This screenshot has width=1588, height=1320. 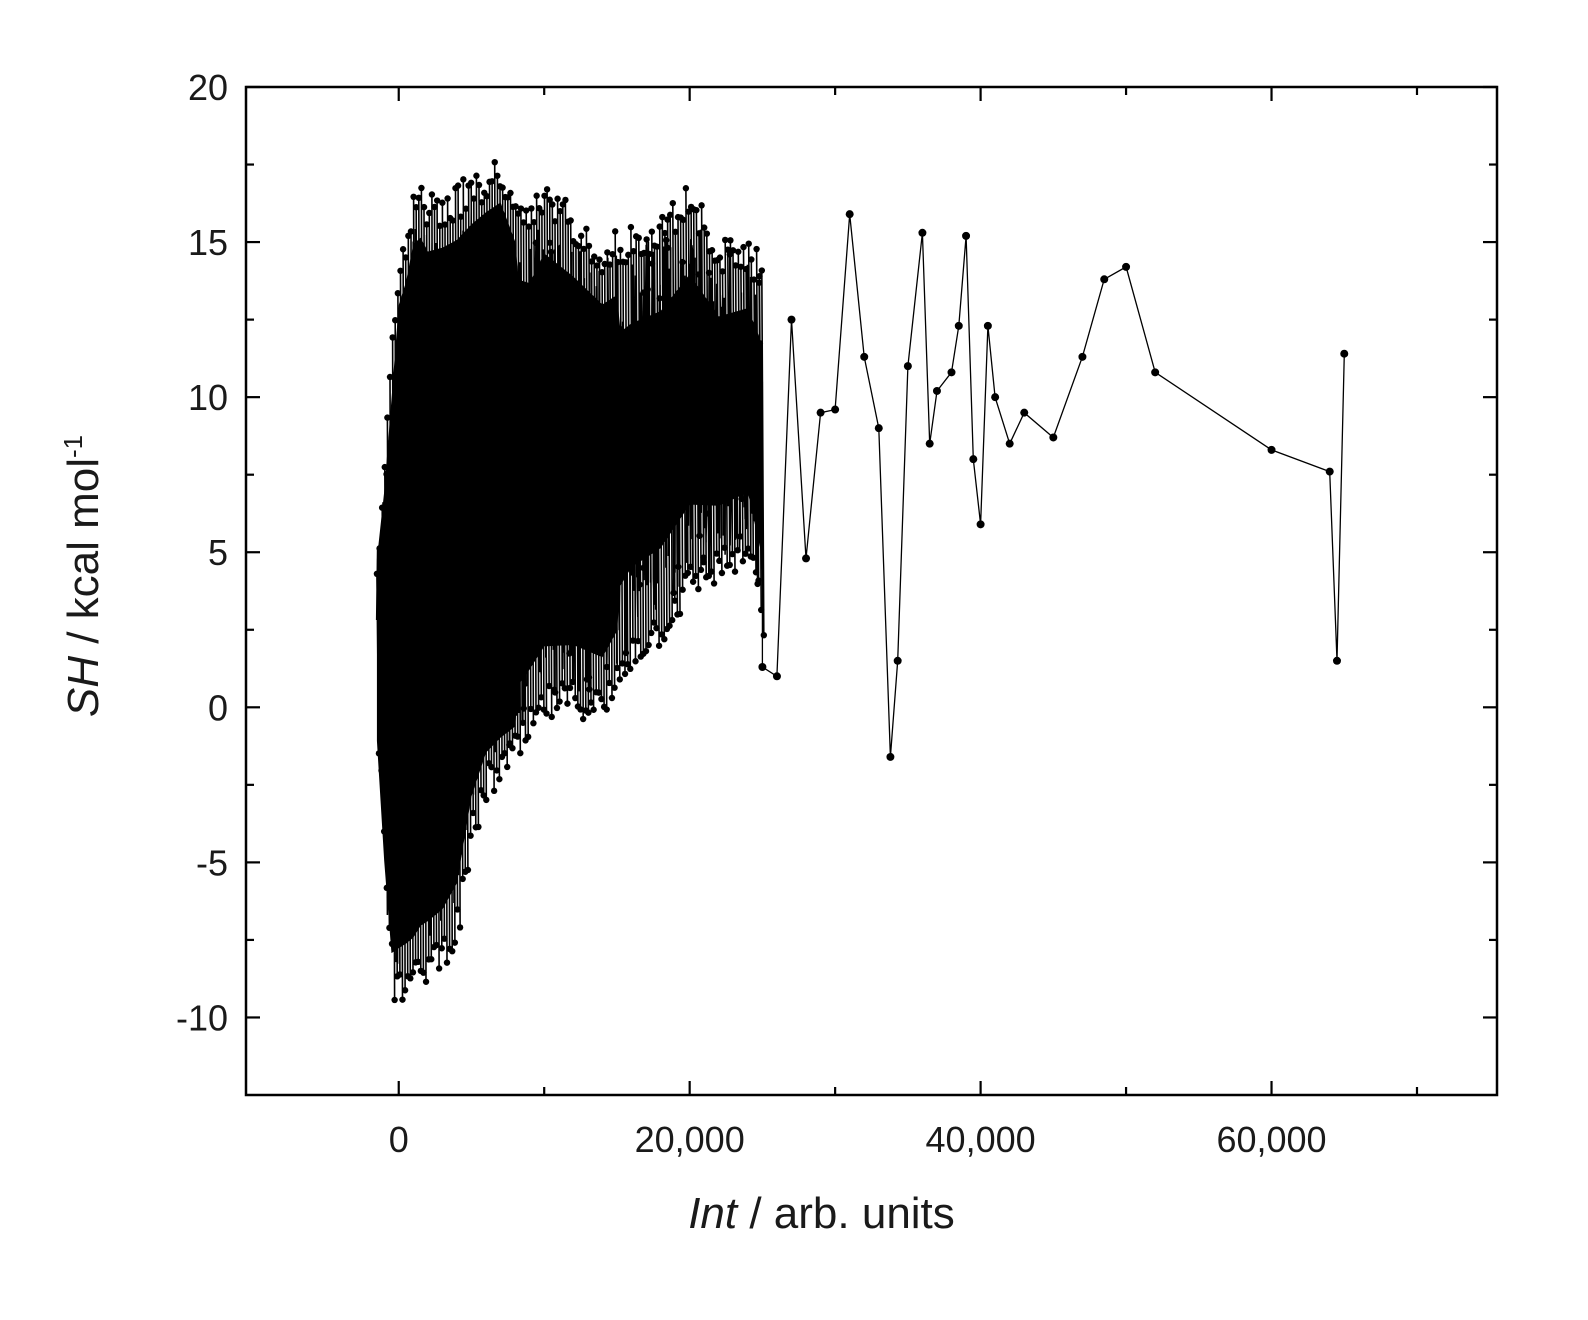 I want to click on x-tick-label: 60,000, so click(x=1271, y=1139).